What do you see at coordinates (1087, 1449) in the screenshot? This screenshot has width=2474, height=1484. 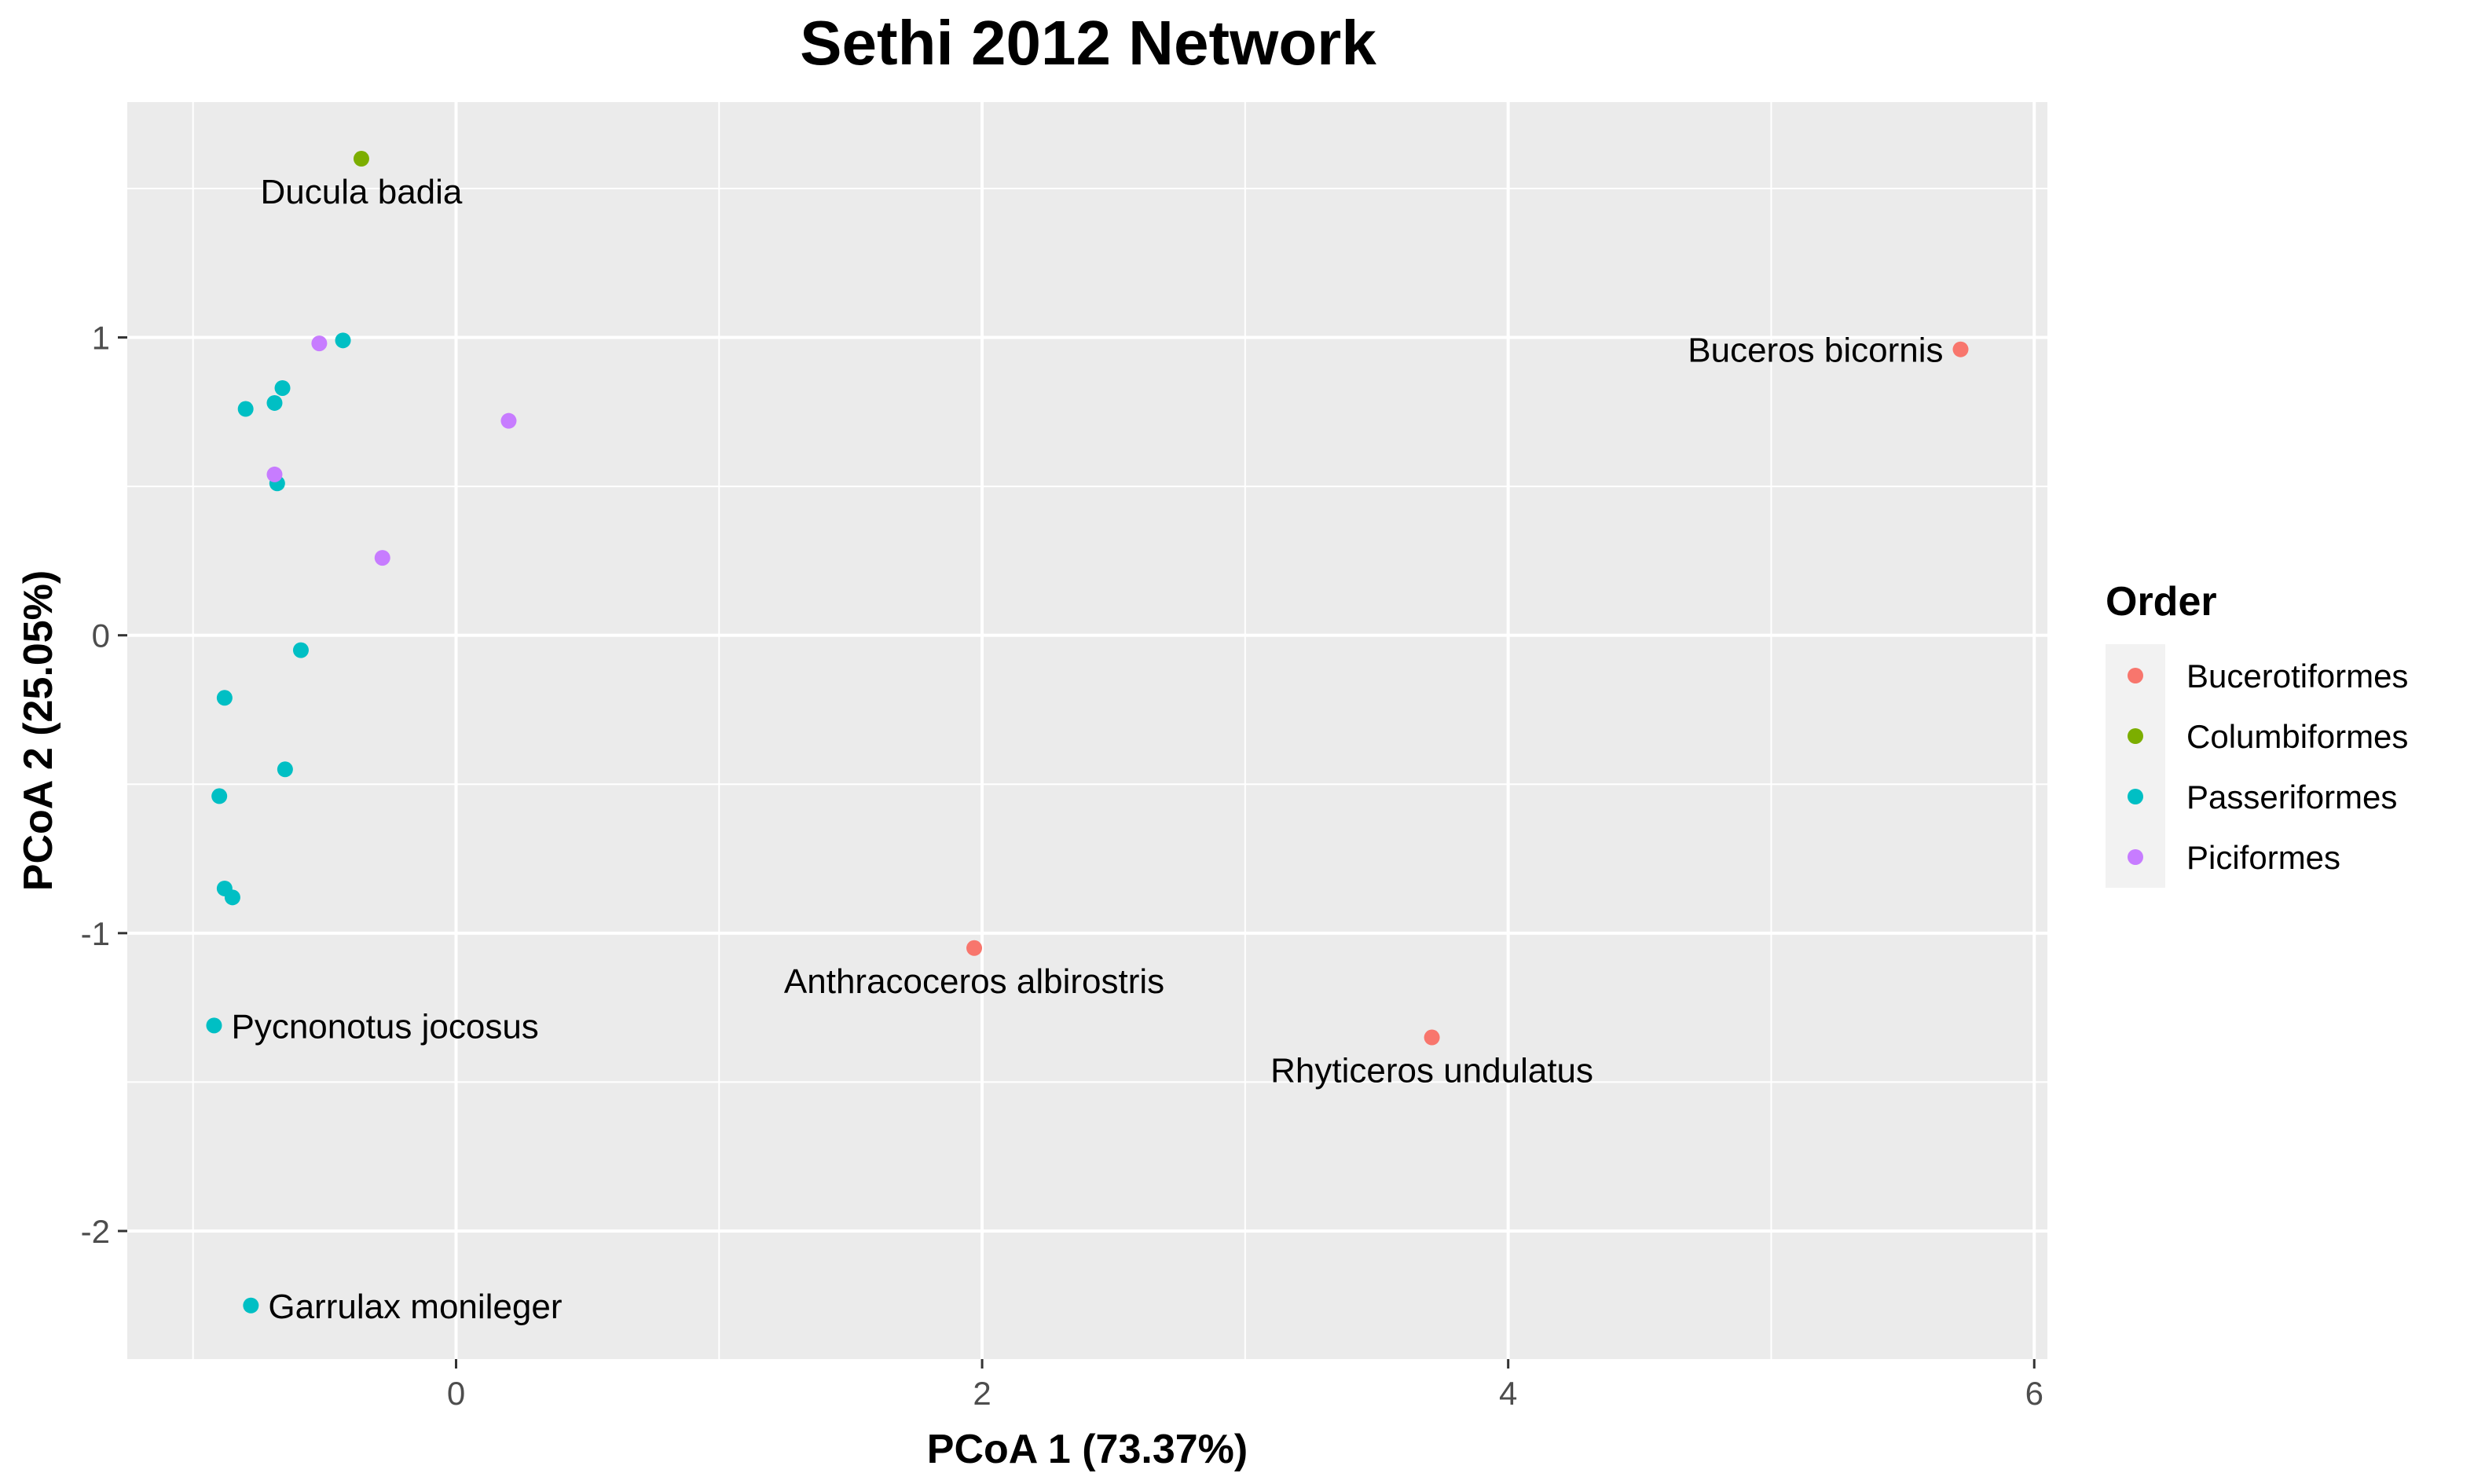 I see `x-axis-title: PCoA 1 (73.37%)` at bounding box center [1087, 1449].